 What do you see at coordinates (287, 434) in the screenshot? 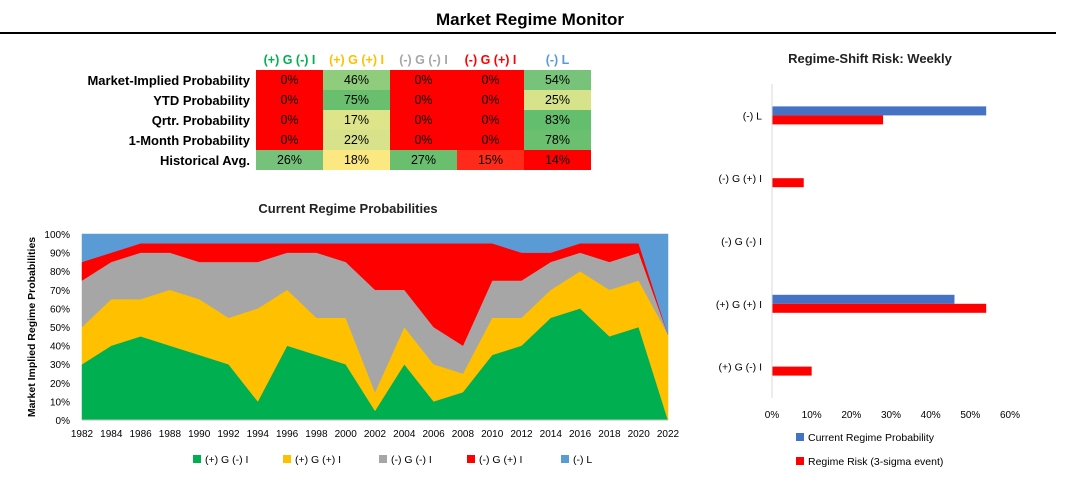
I see `x-tick-label: 1996` at bounding box center [287, 434].